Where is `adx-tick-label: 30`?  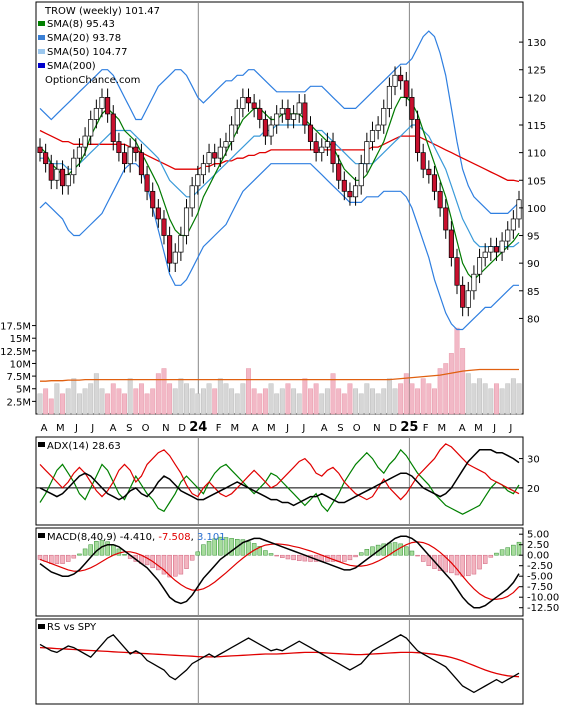
adx-tick-label: 30 is located at coordinates (533, 460).